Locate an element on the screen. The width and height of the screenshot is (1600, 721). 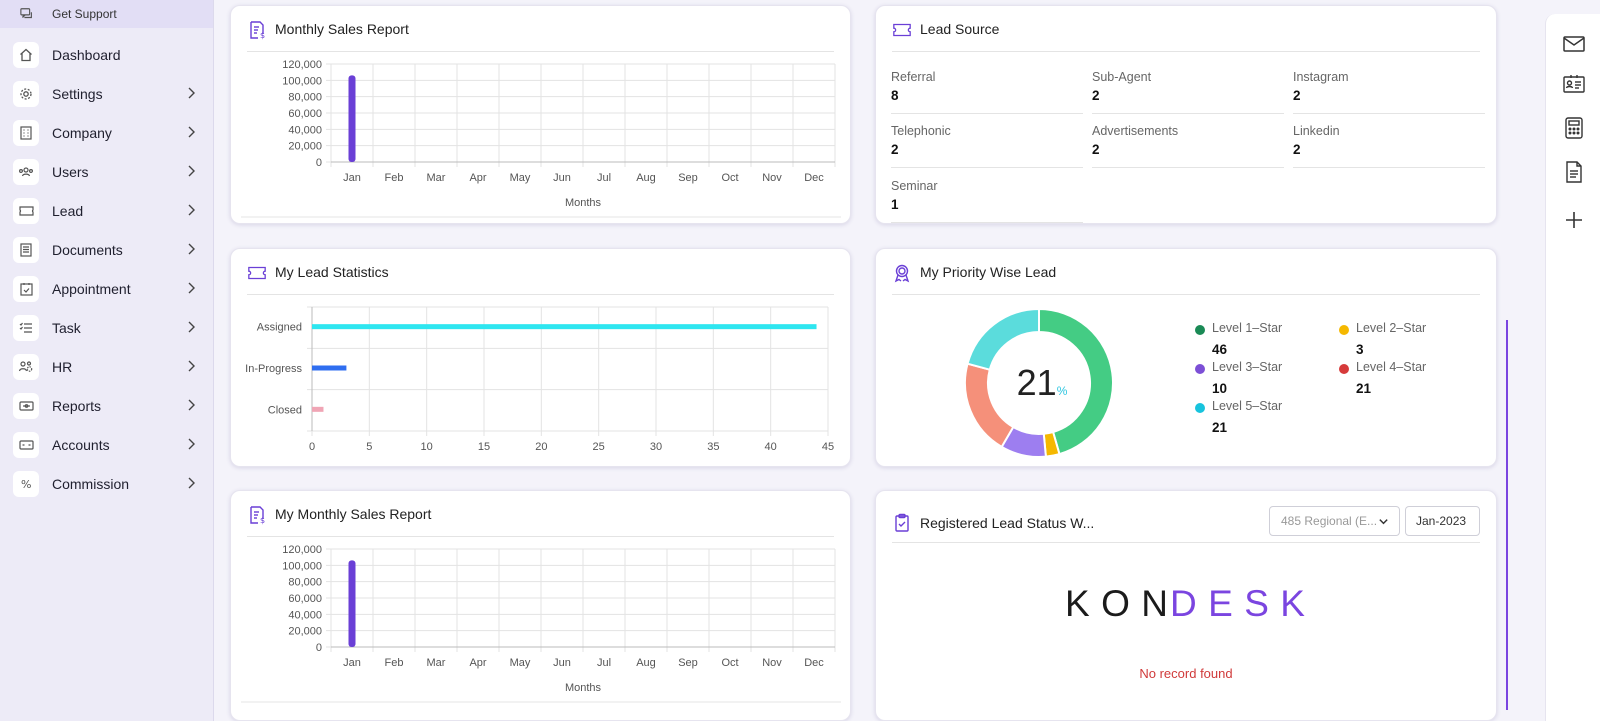
sidebar-item-commission: % Commission is located at coordinates (106, 484).